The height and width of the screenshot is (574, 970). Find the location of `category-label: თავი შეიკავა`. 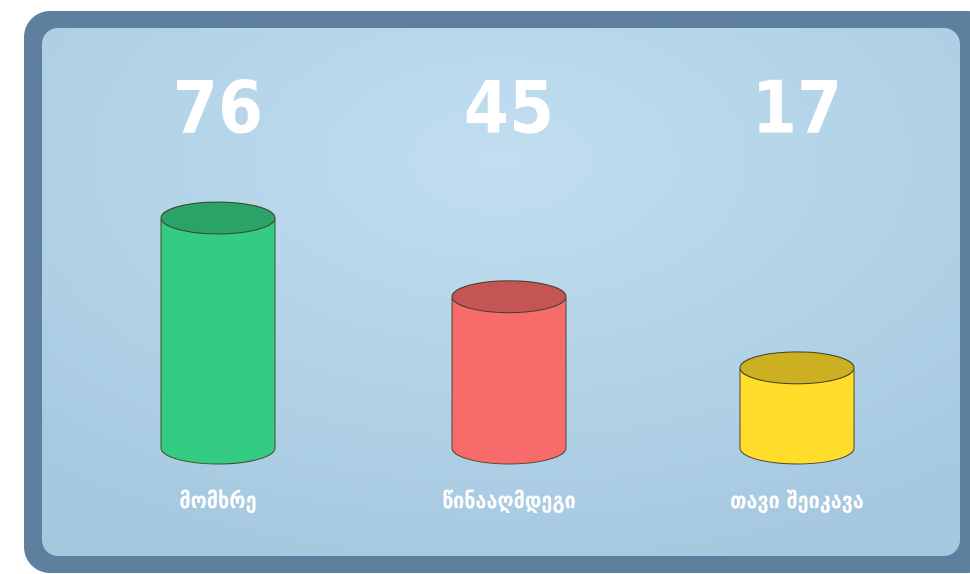

category-label: თავი შეიკავა is located at coordinates (797, 501).